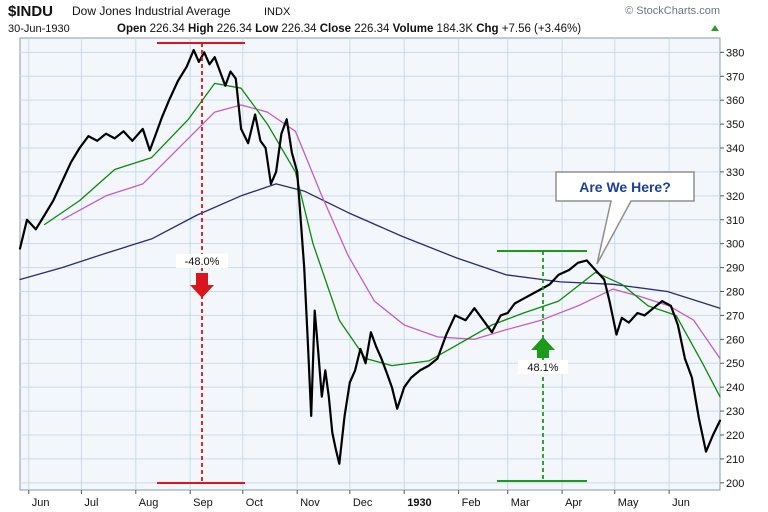 The width and height of the screenshot is (768, 512). What do you see at coordinates (131, 29) in the screenshot?
I see `open-label: Open` at bounding box center [131, 29].